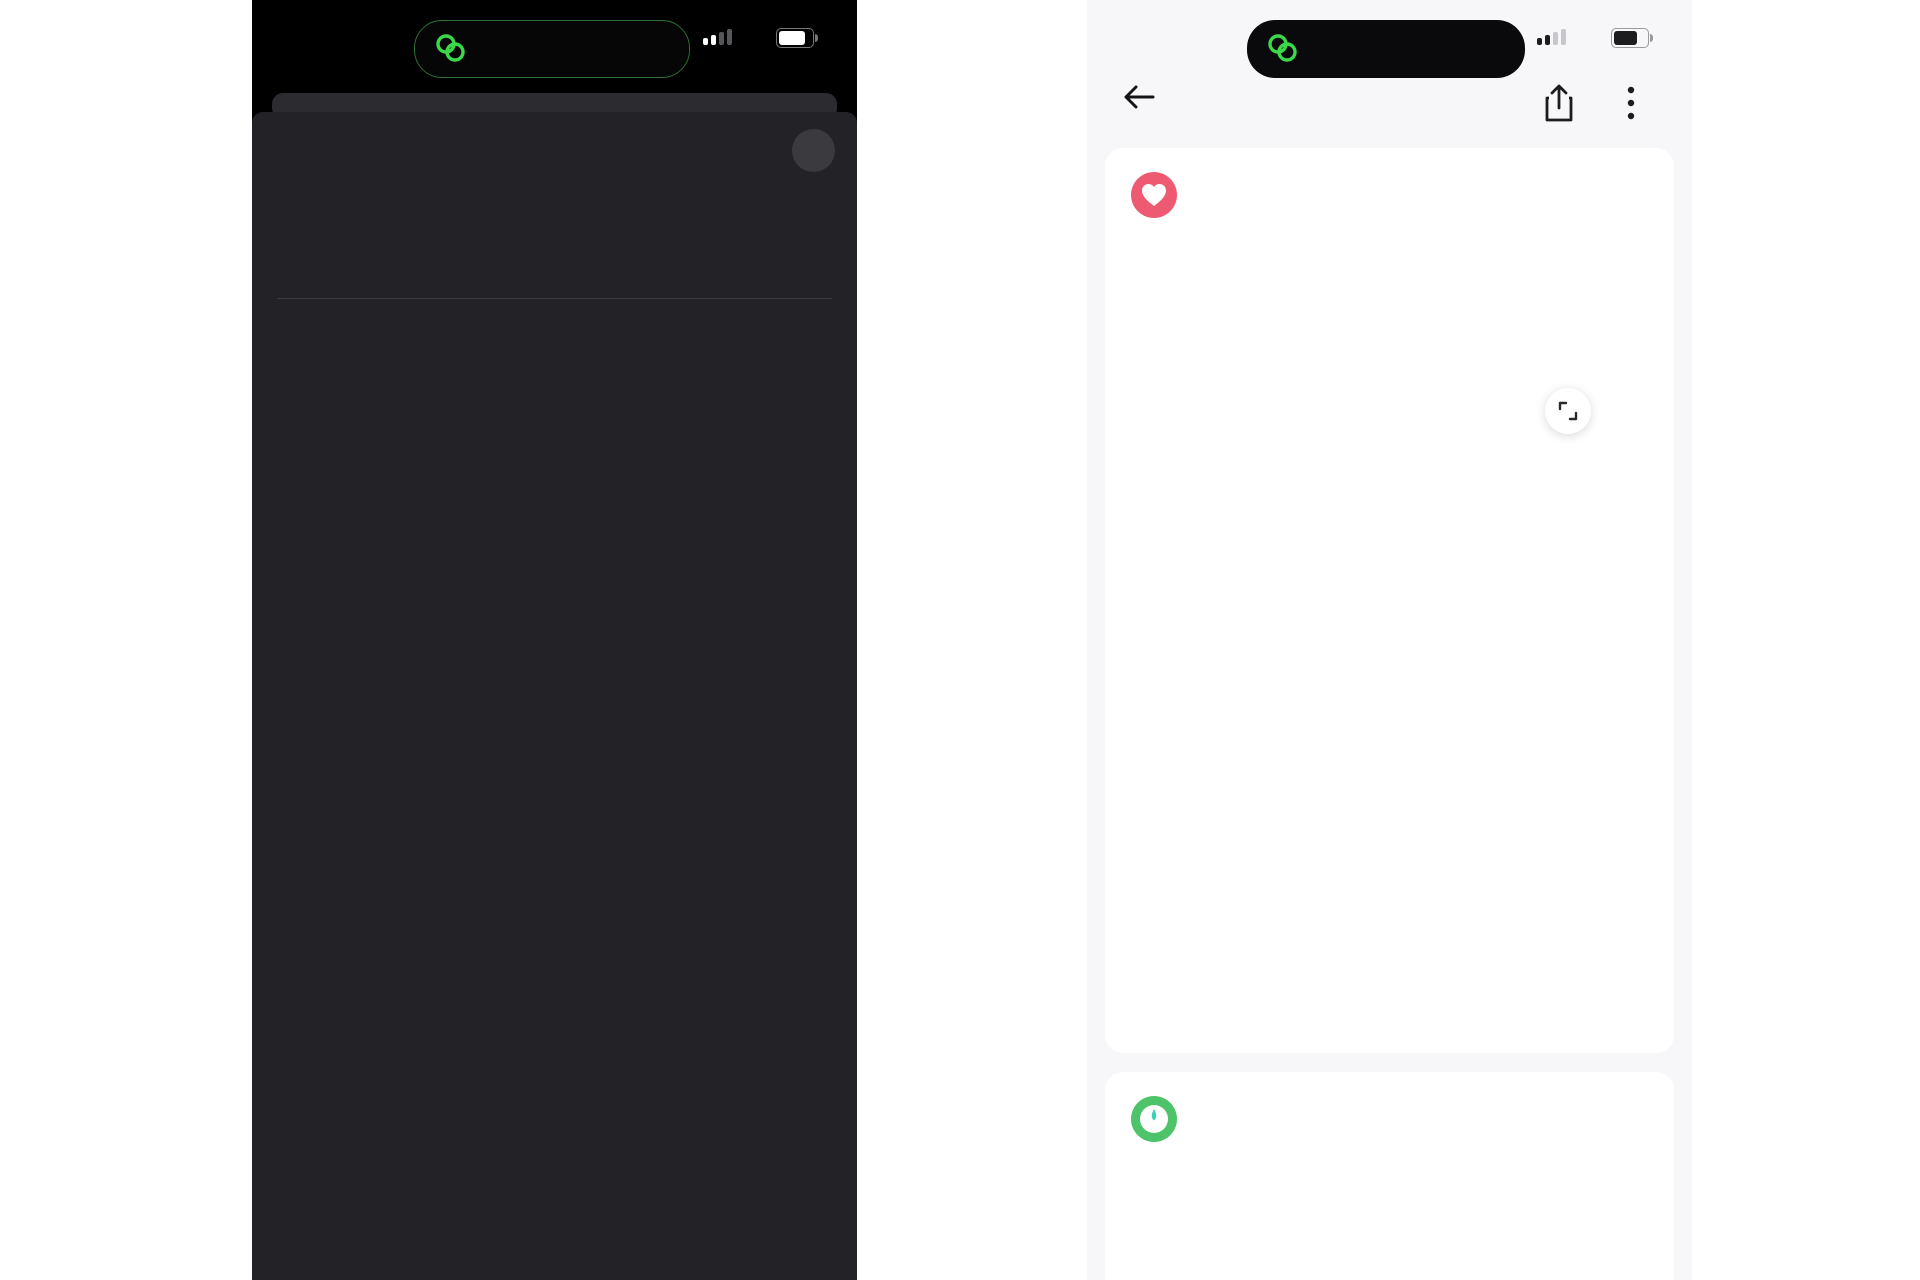 This screenshot has width=1920, height=1280. I want to click on hr-recovery-chart, so click(554, 994).